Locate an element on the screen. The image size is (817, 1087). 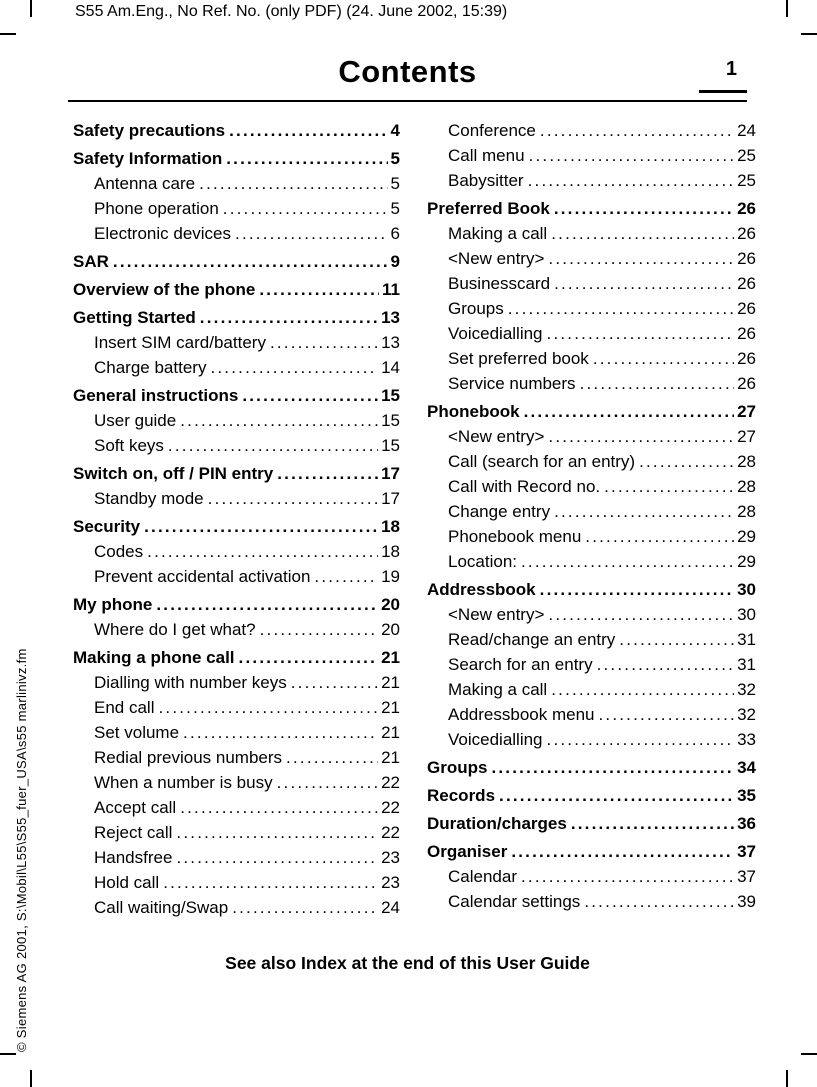
crop-mark-right-top is located at coordinates (809, 34).